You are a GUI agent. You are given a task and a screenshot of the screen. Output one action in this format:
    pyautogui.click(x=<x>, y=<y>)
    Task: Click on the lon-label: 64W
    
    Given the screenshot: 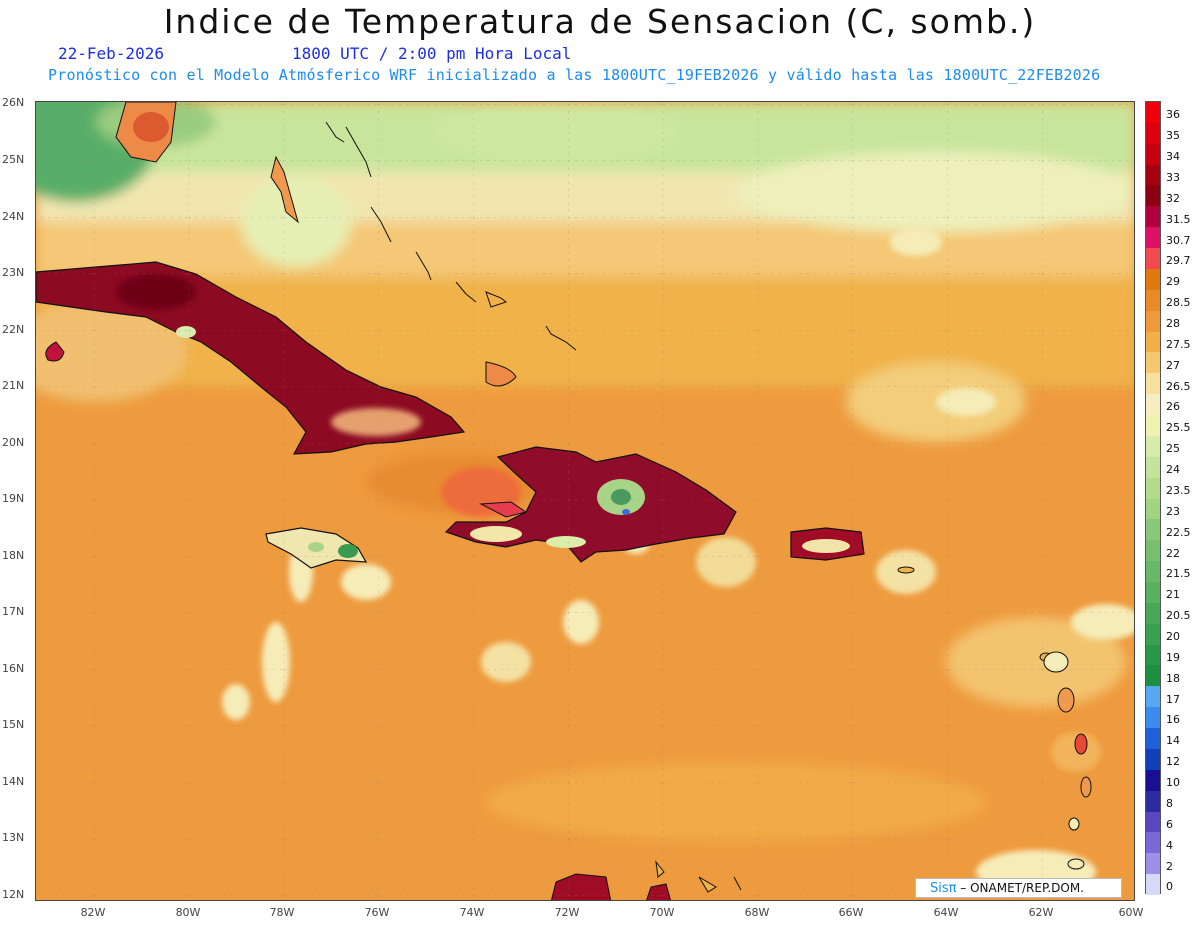 What is the action you would take?
    pyautogui.click(x=946, y=912)
    